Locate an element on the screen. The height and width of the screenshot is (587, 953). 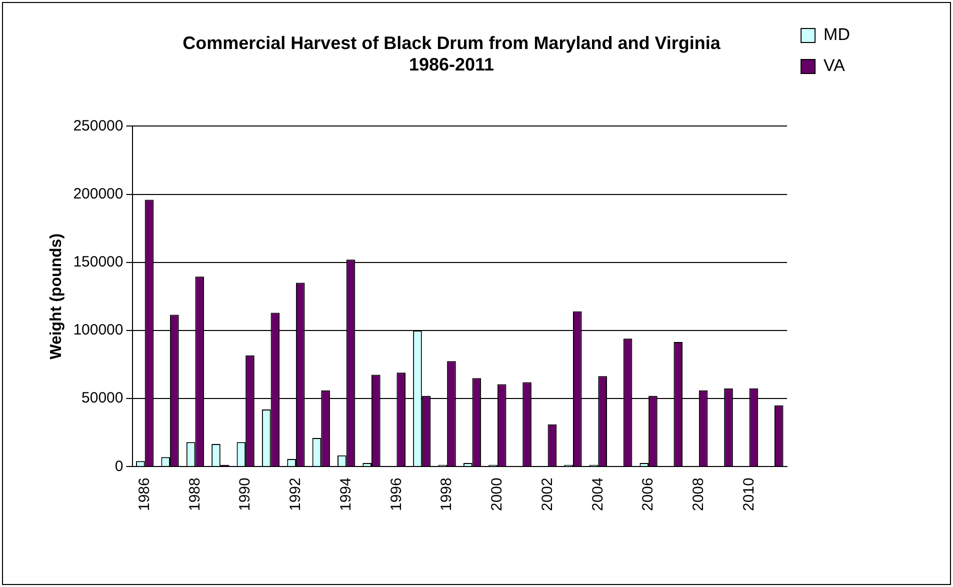
y-tick-label: 100000 is located at coordinates (98, 330).